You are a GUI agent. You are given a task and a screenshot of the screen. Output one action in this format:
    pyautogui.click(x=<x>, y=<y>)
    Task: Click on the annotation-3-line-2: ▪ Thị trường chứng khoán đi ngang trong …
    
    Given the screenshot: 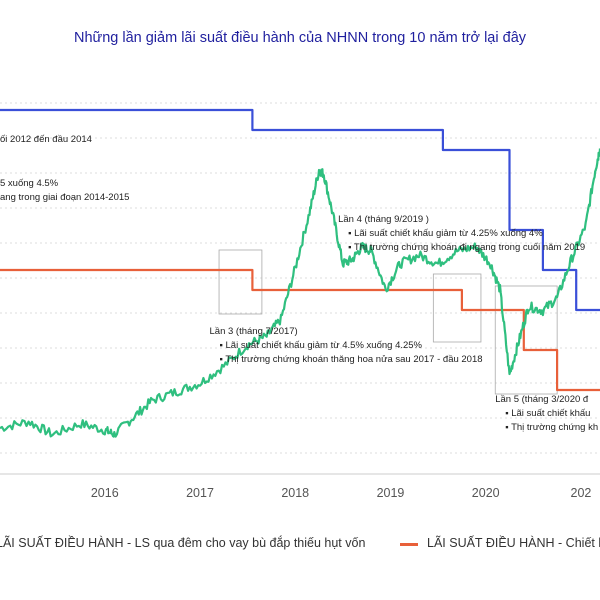 What is the action you would take?
    pyautogui.click(x=466, y=247)
    